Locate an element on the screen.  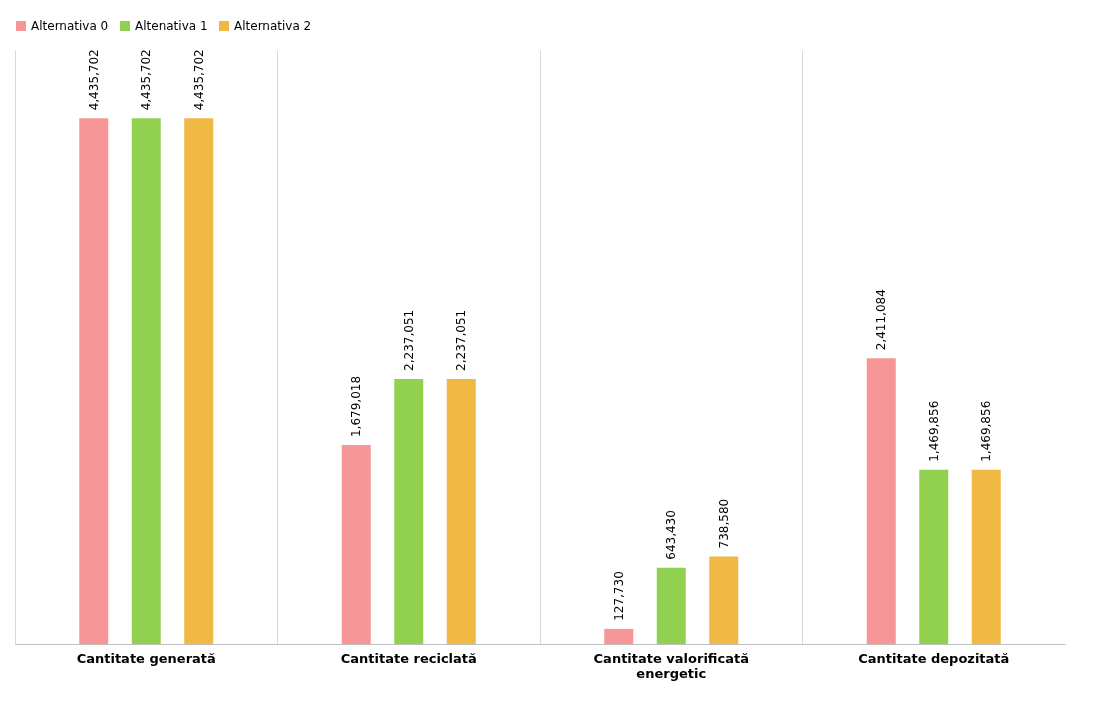
x-tick-label: Cantitate depozitată is located at coordinates (934, 658).